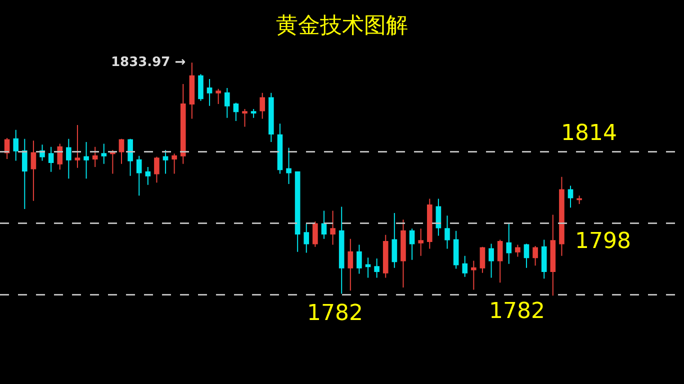  I want to click on annotation: 1833.97 →, so click(148, 62).